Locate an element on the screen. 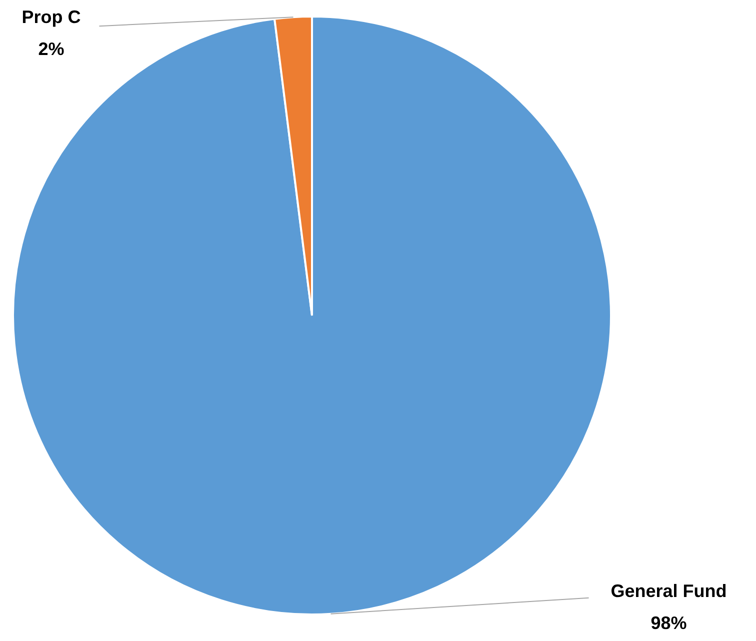 This screenshot has height=641, width=756. slice-label: Prop C is located at coordinates (51, 17).